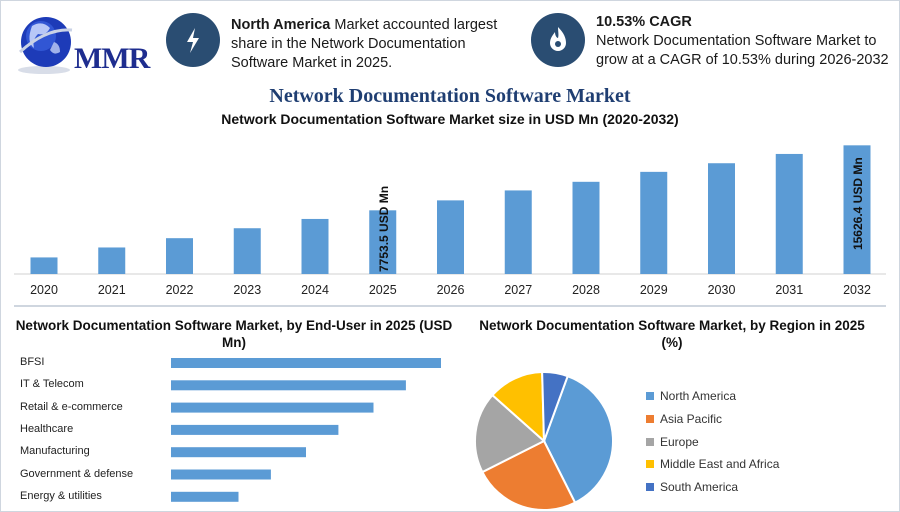 The width and height of the screenshot is (900, 512). What do you see at coordinates (179, 256) in the screenshot?
I see `bar-2022` at bounding box center [179, 256].